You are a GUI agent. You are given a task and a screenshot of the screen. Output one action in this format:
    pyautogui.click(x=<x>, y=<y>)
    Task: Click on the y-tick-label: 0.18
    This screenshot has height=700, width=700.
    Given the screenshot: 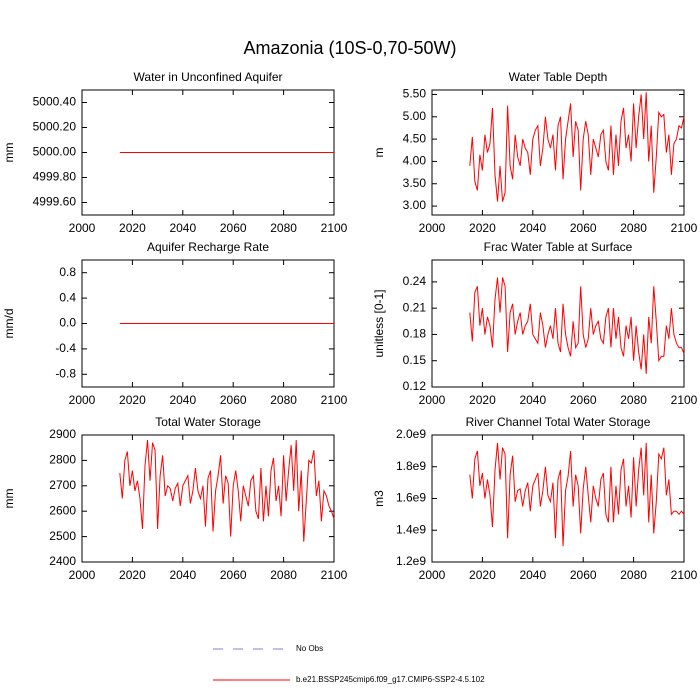 What is the action you would take?
    pyautogui.click(x=415, y=334)
    